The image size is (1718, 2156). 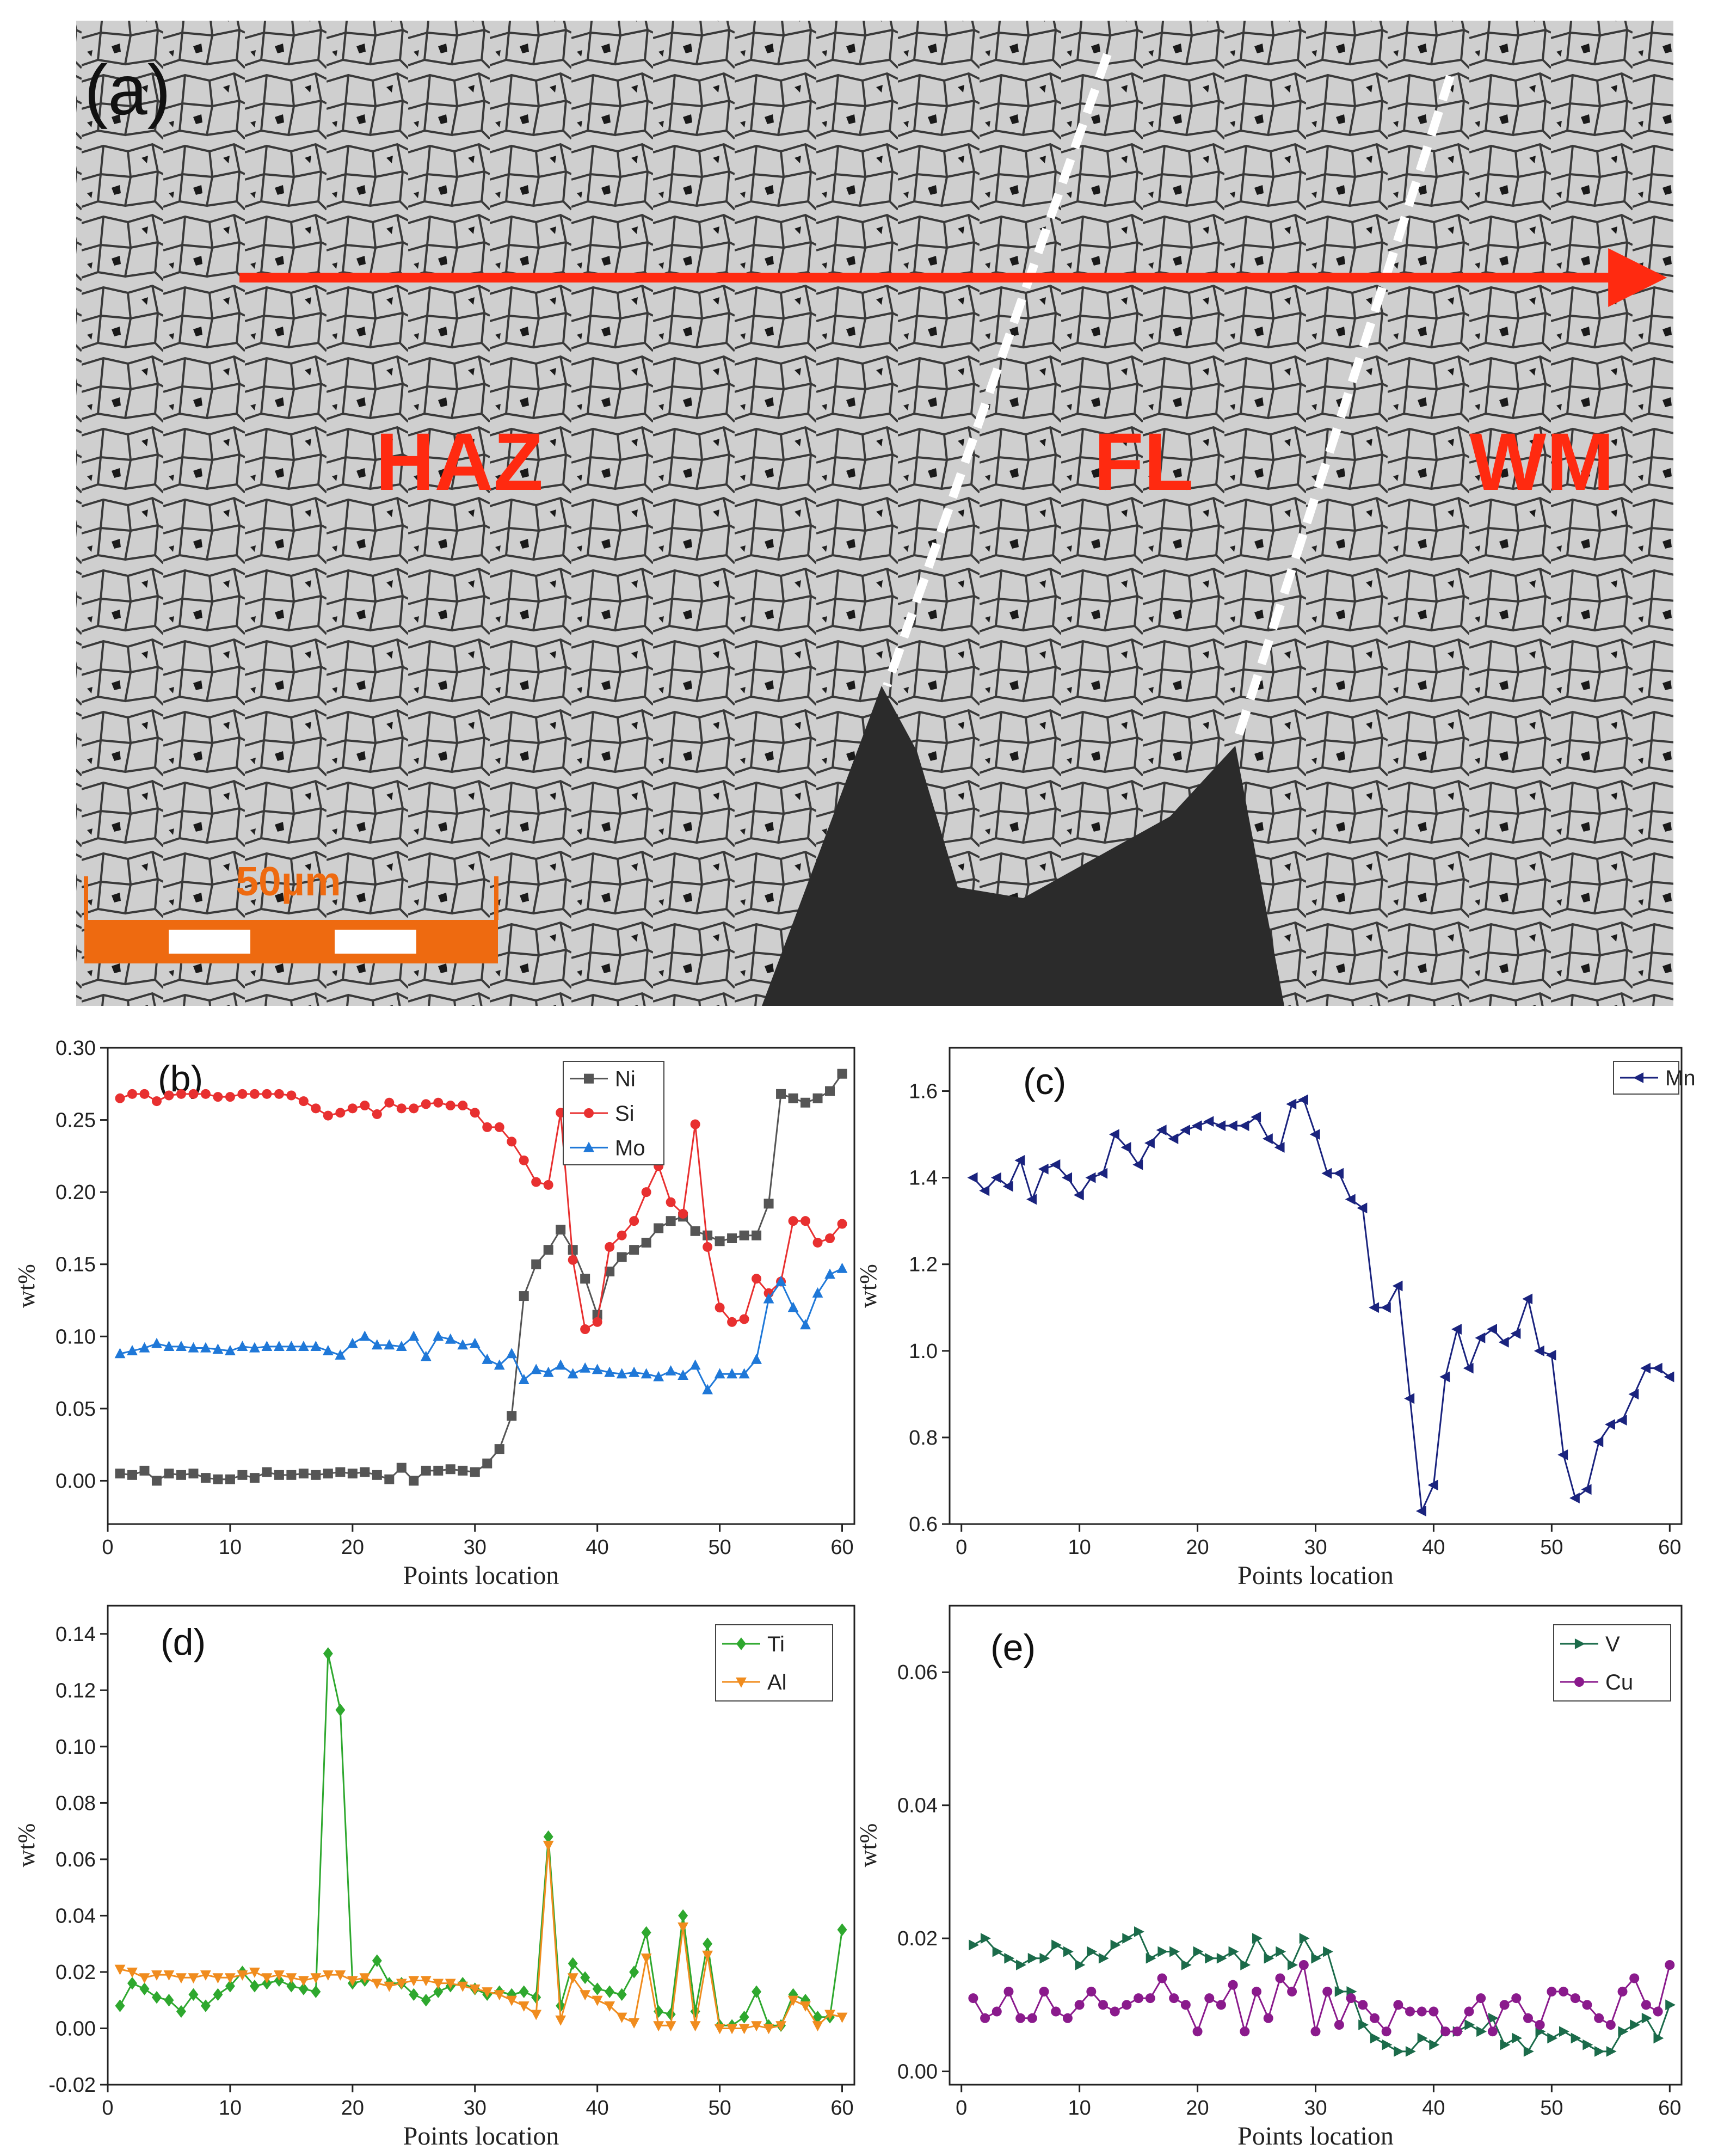 What do you see at coordinates (630, 1148) in the screenshot?
I see `legend-label-mo: Mo` at bounding box center [630, 1148].